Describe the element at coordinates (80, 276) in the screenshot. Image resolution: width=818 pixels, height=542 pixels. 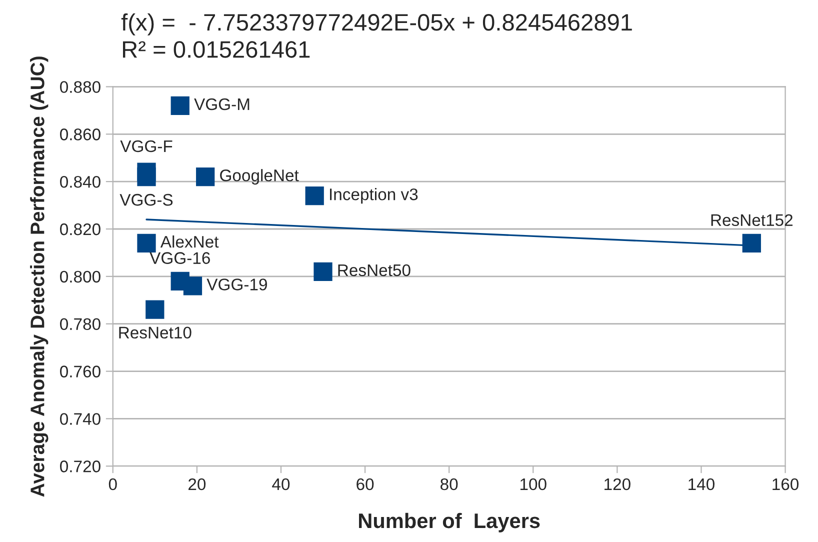
I see `y-tick-label: 0.800` at that location.